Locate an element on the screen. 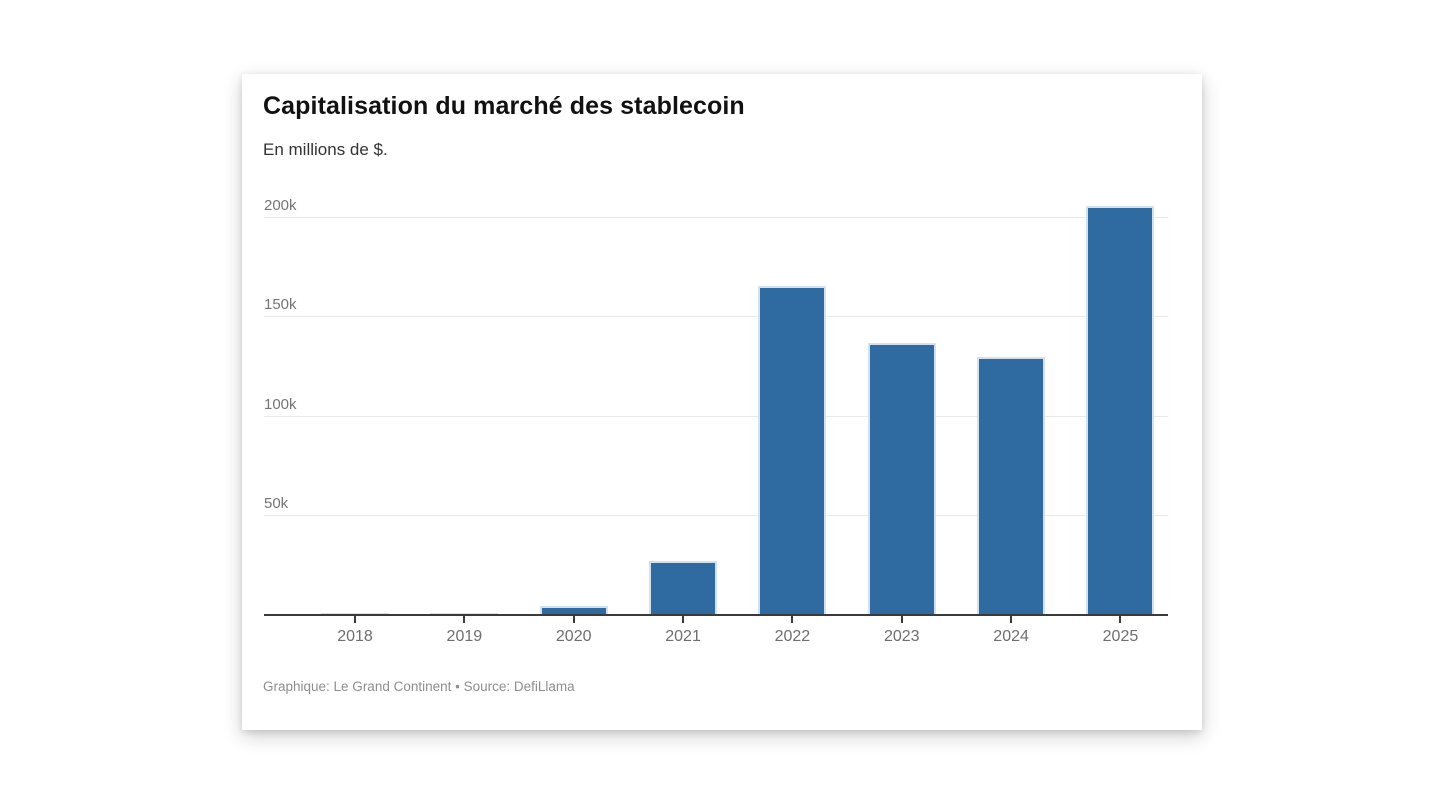 The image size is (1446, 808). x-axis-label-2025: 2025 is located at coordinates (1120, 636).